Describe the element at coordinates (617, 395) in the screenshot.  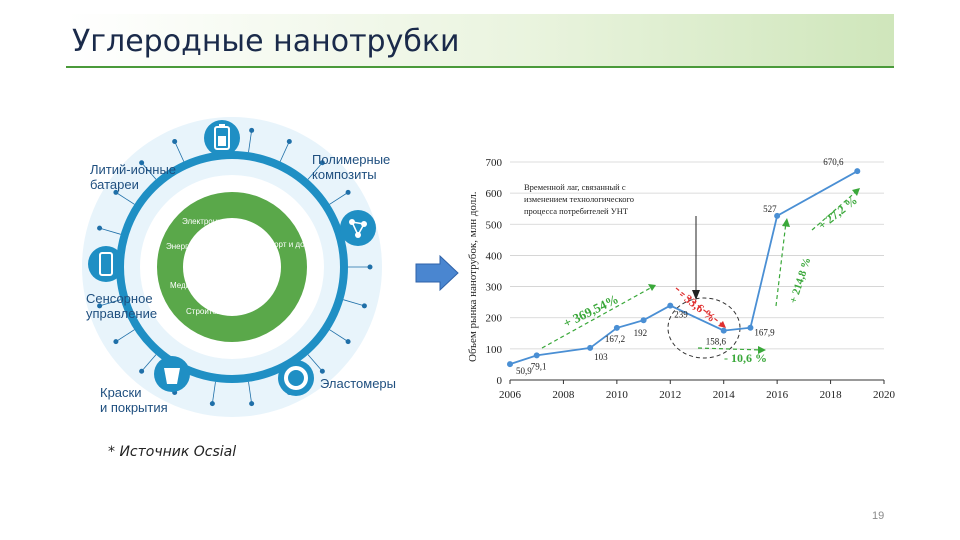
I see `x-tick-label: 2010` at that location.